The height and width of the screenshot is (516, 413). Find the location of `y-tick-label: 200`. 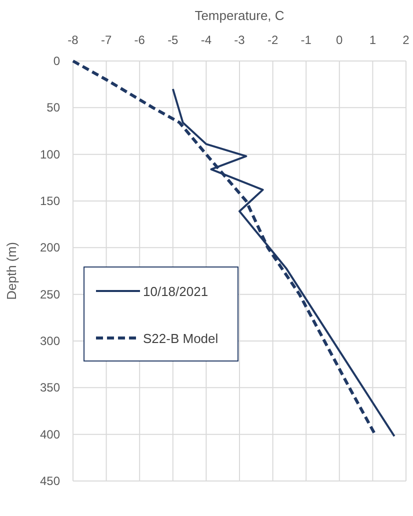

y-tick-label: 200 is located at coordinates (50, 247).